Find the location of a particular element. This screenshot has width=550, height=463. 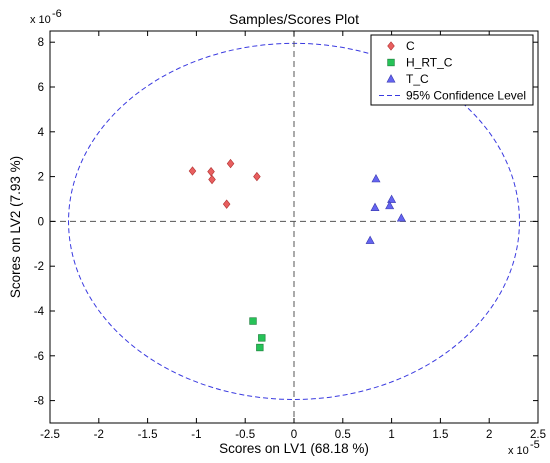

y-tick-label: 8 is located at coordinates (41, 43).